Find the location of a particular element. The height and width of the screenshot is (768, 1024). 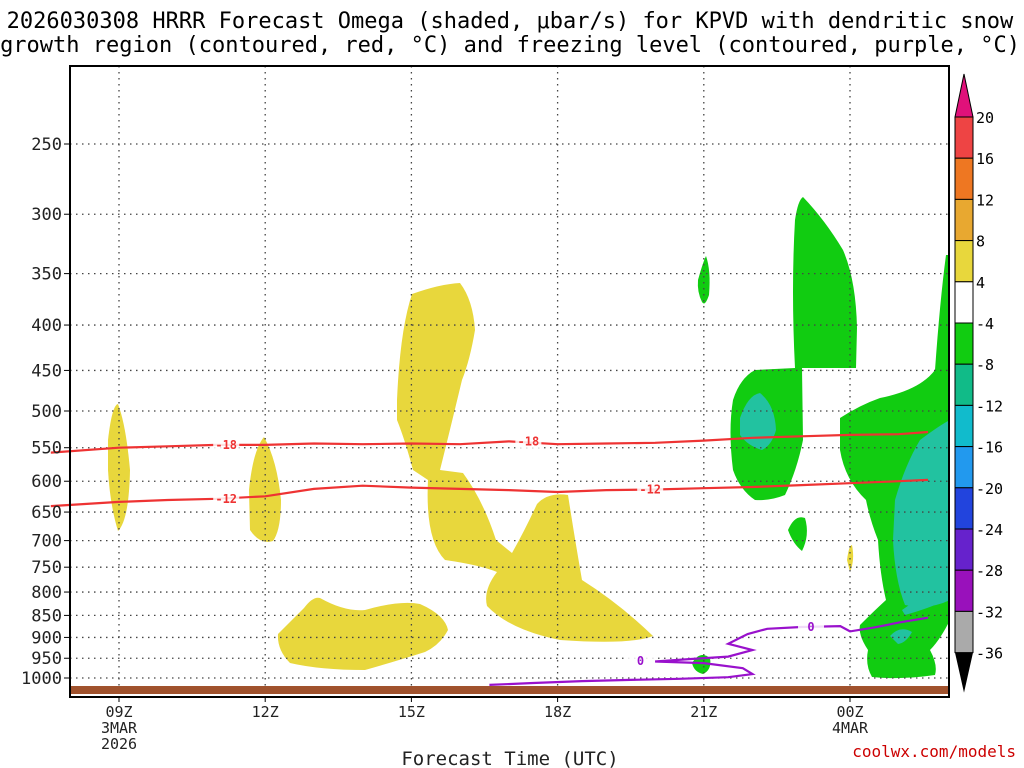

x-axis-label: Forecast Time (UTC) is located at coordinates (509, 758).